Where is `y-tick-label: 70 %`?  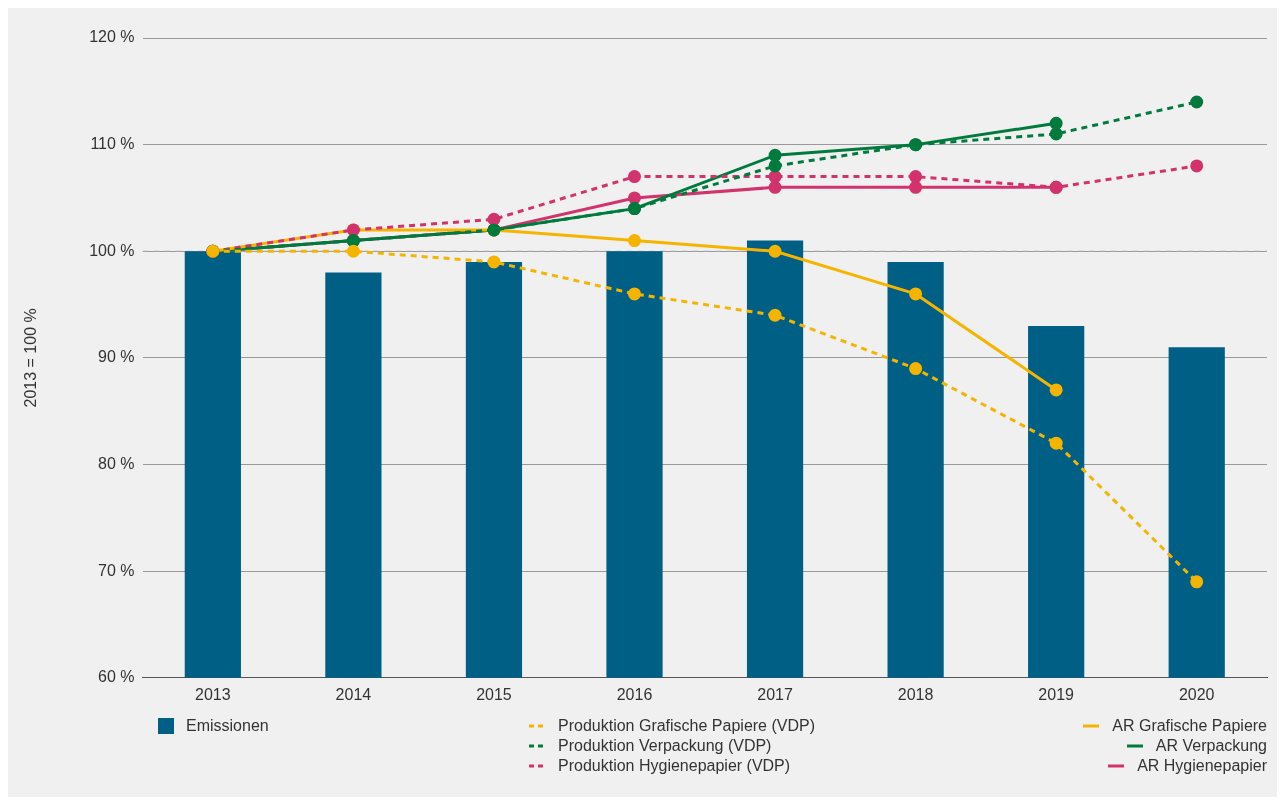 y-tick-label: 70 % is located at coordinates (116, 570).